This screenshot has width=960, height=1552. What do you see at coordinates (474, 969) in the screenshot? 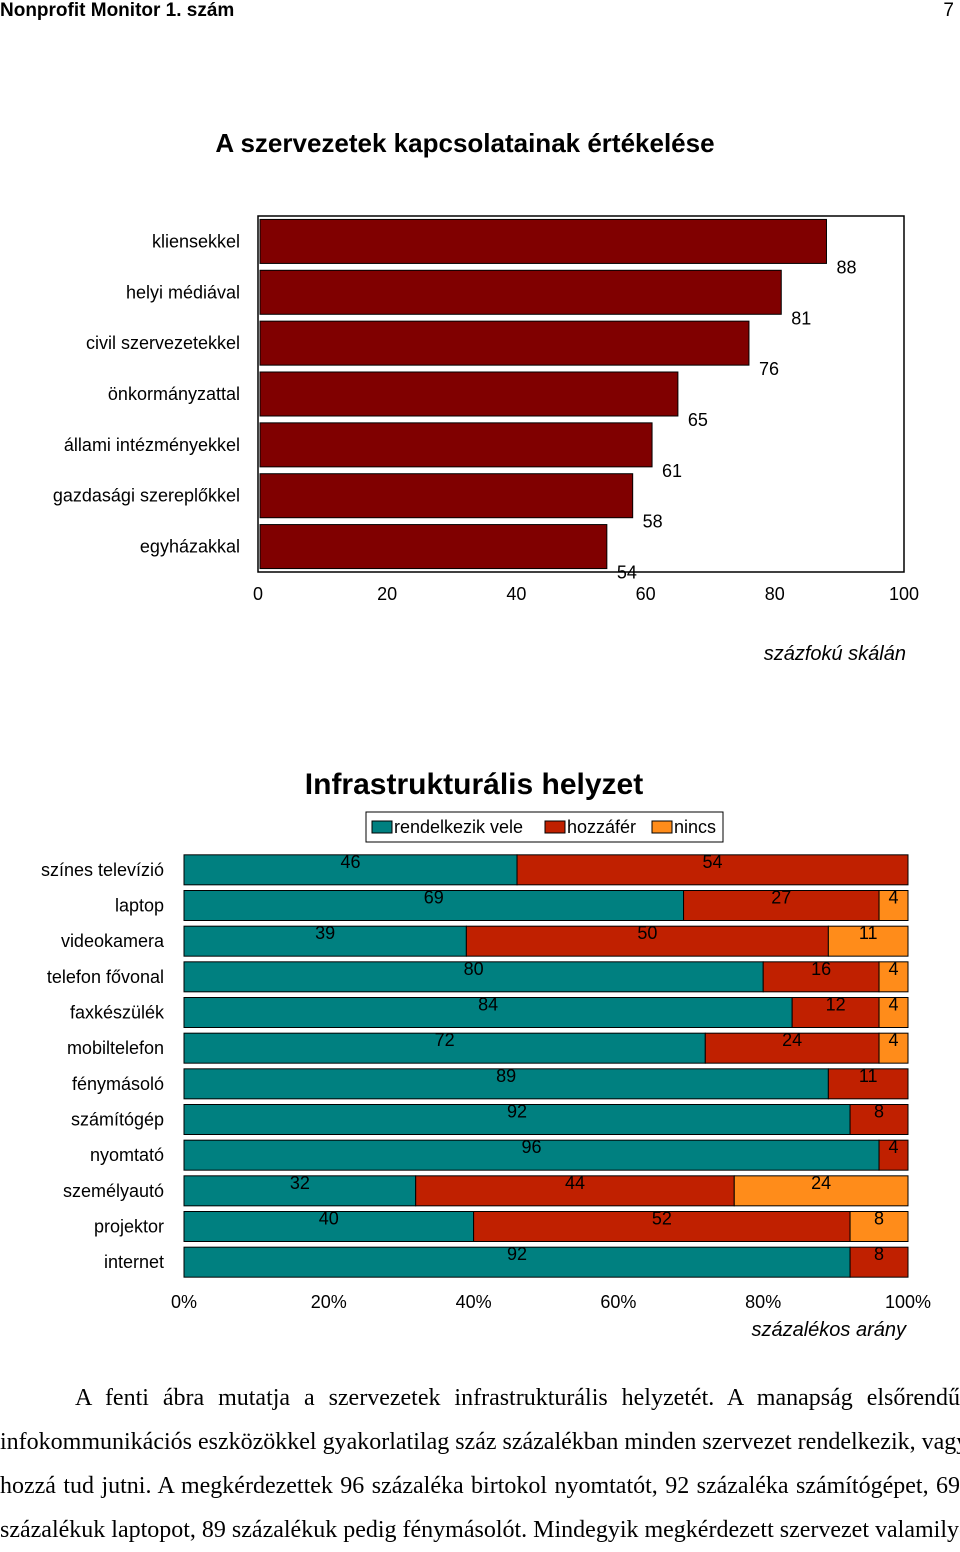
I see `chart2-data-label: 80` at bounding box center [474, 969].